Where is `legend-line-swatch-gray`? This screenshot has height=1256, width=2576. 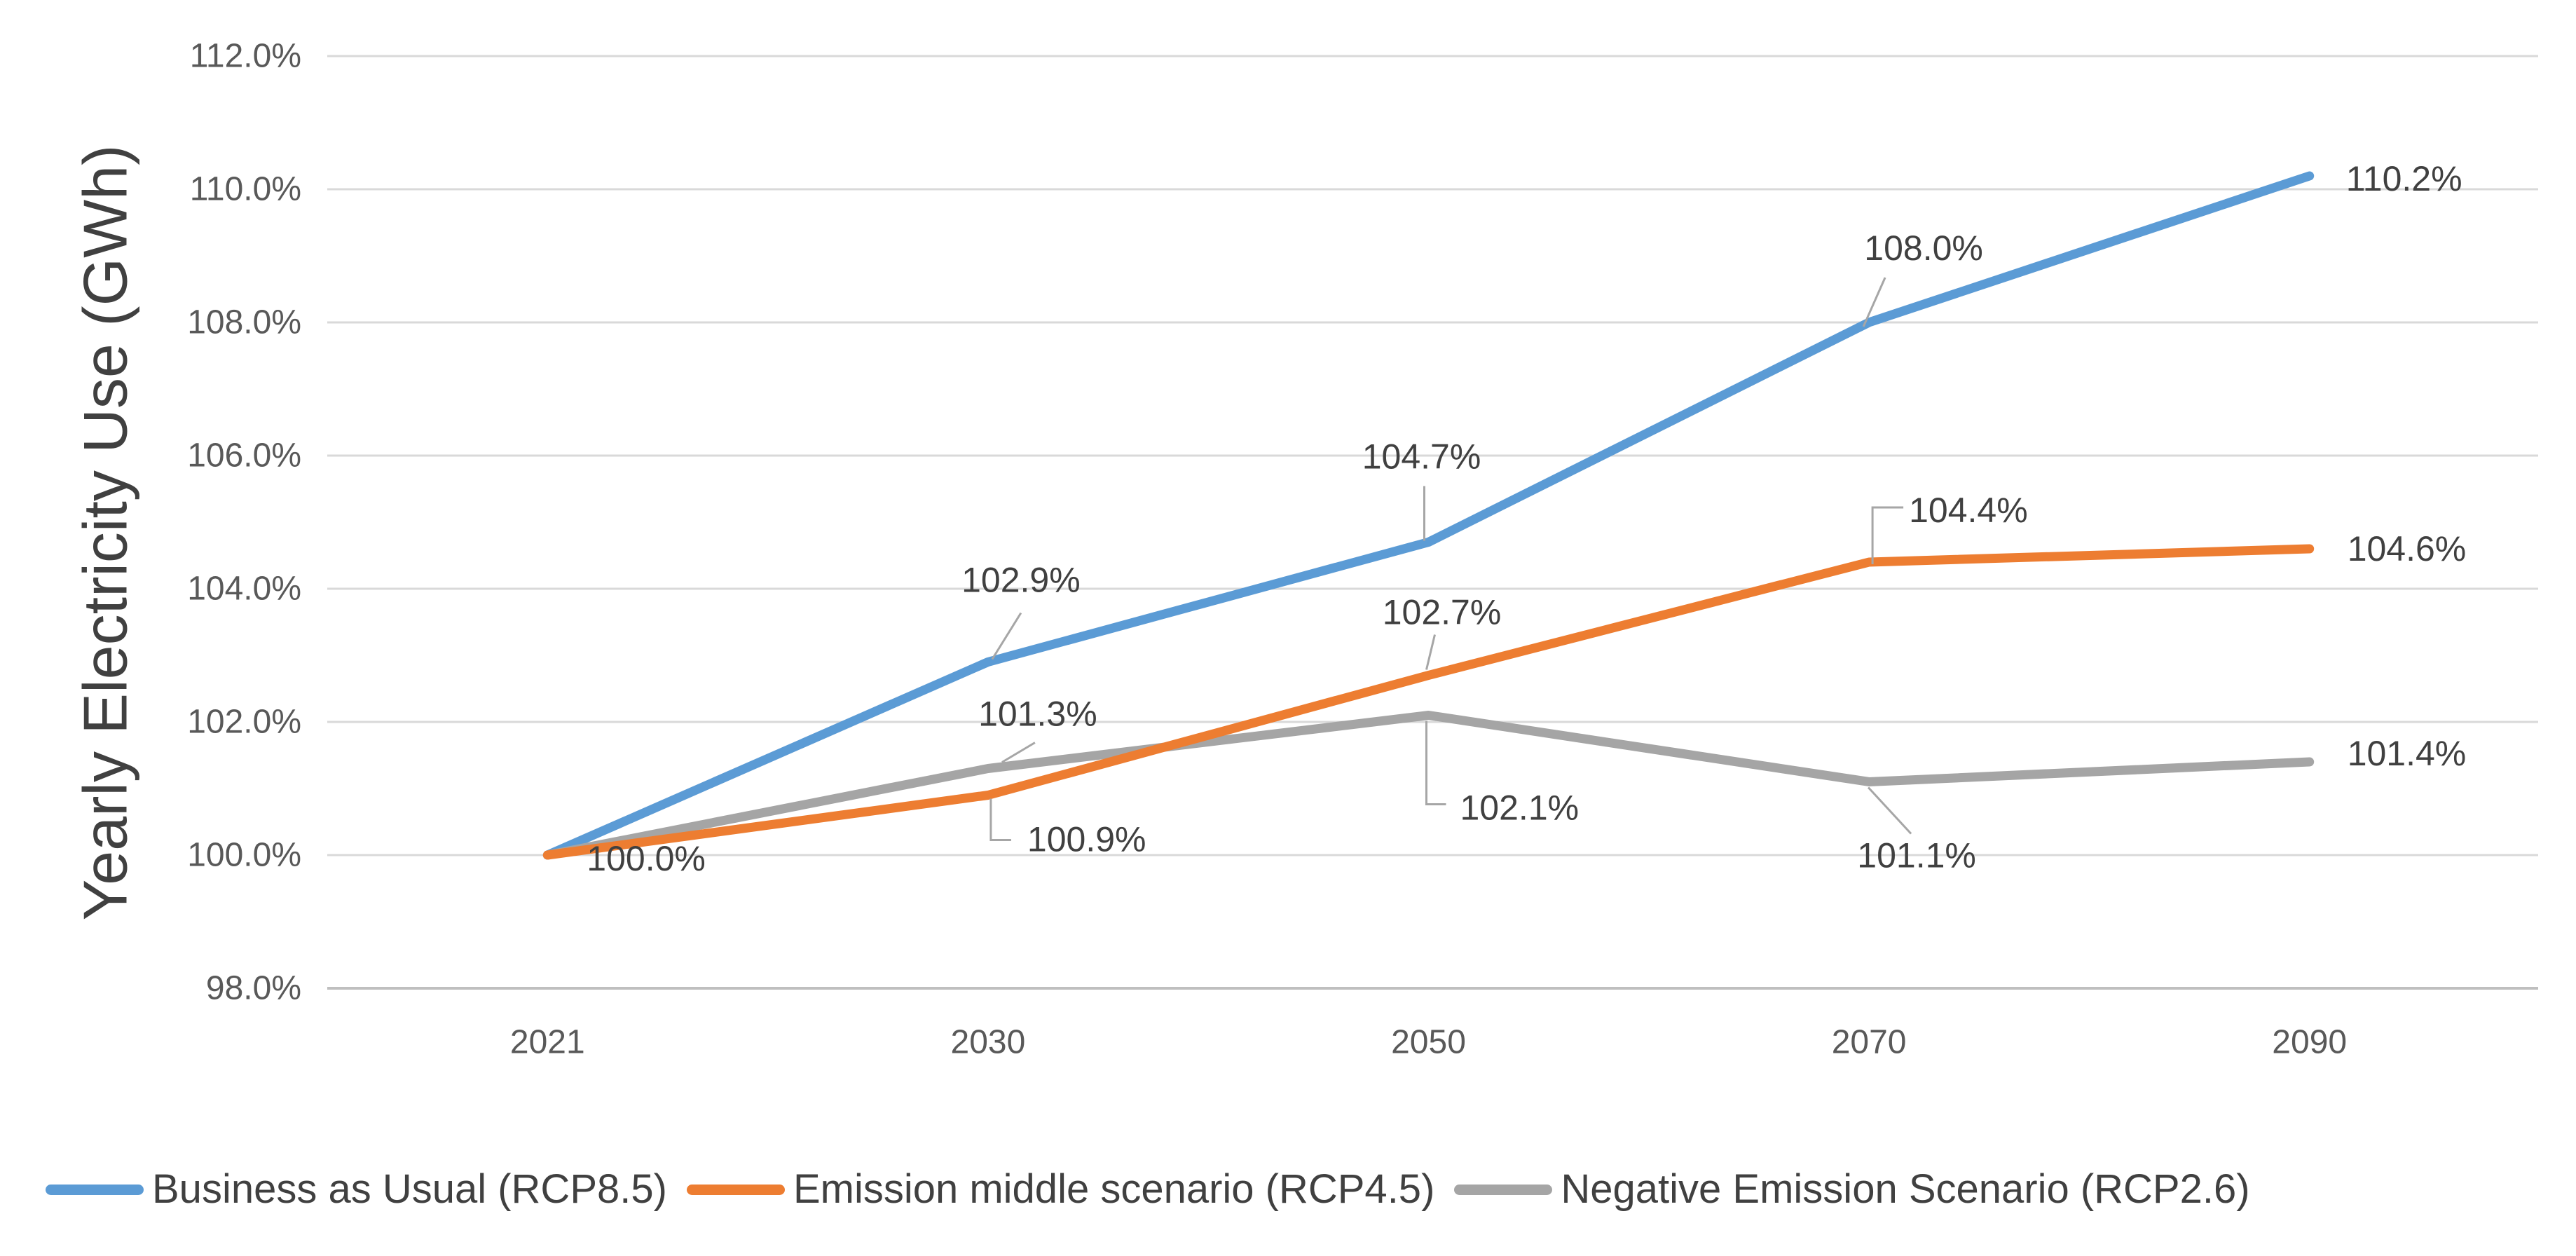 legend-line-swatch-gray is located at coordinates (1504, 1189).